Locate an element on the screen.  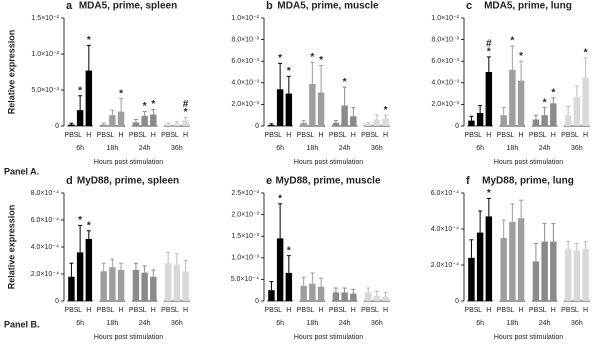
y-tick-label: 6.0×10⁻³ is located at coordinates (445, 61).